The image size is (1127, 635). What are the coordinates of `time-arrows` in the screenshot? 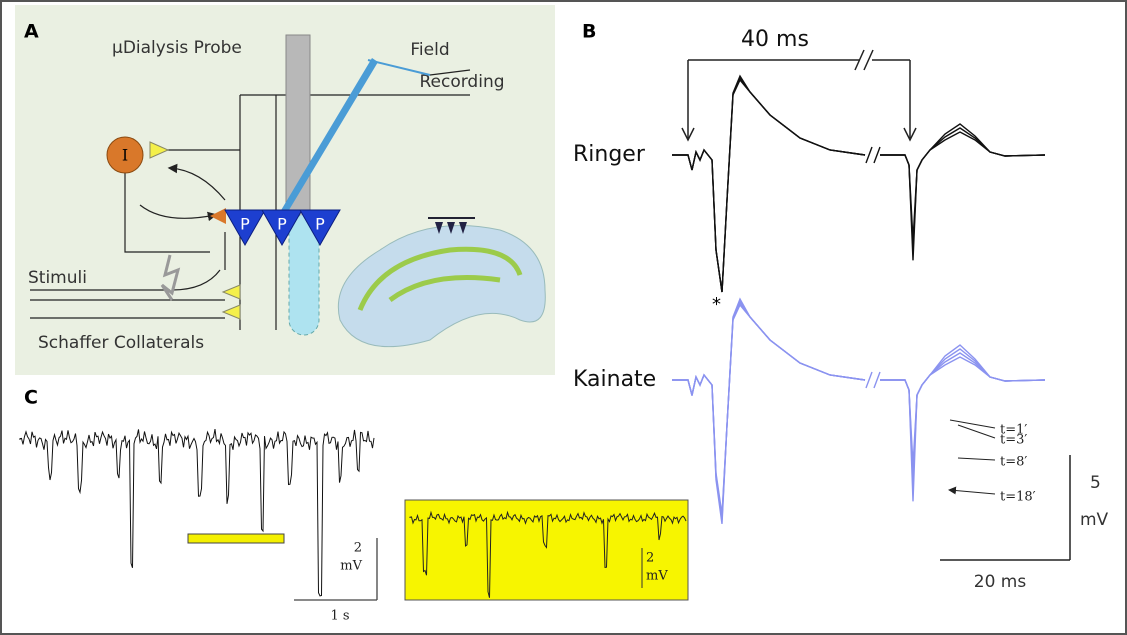 It's located at (973, 456).